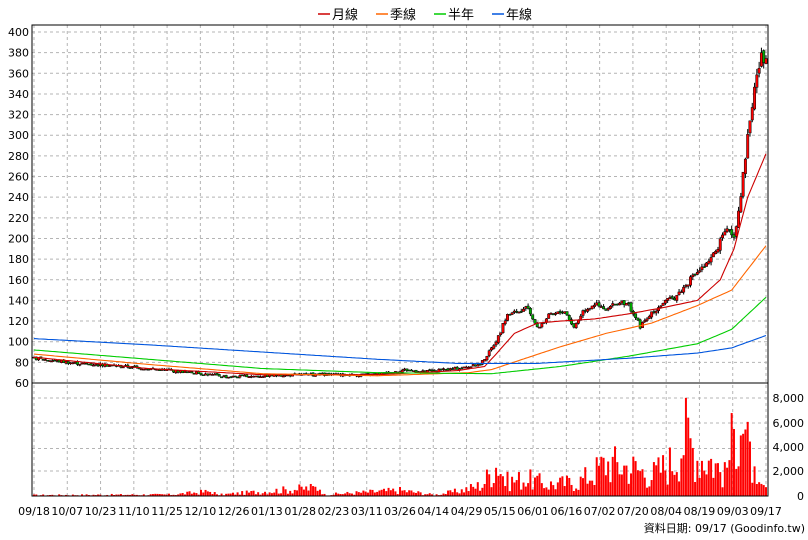 The height and width of the screenshot is (540, 808). I want to click on price-tick-label: 260, so click(18, 177).